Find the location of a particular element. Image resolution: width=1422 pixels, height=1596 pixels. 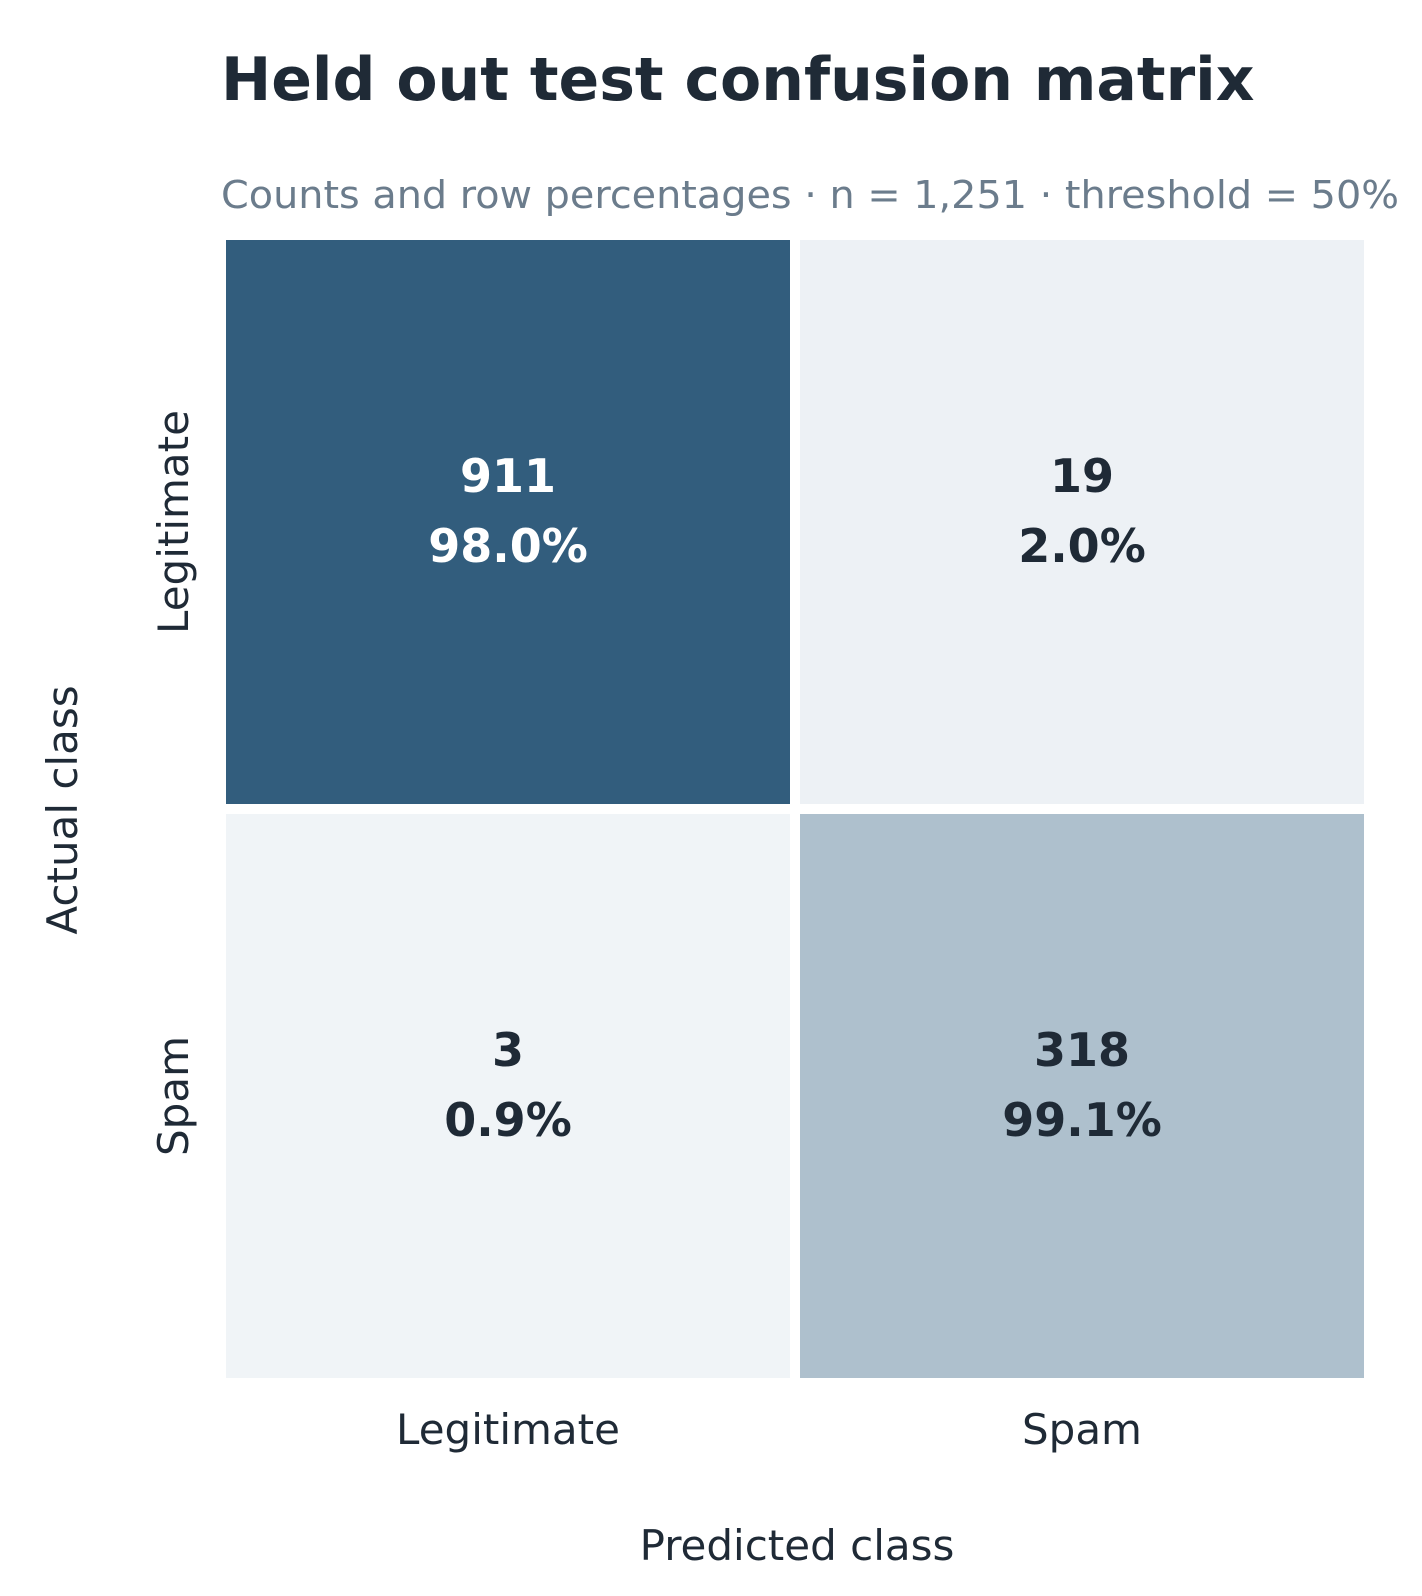

cell-spam-spam-percent: 99.1% is located at coordinates (1082, 1120).